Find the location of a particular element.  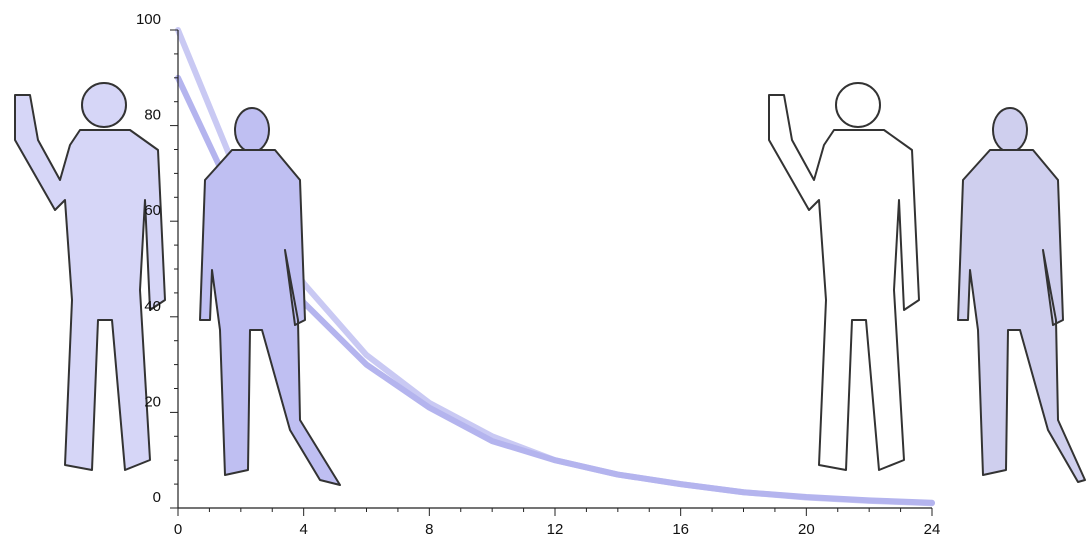

y-tick-label: 80 is located at coordinates (152, 115).